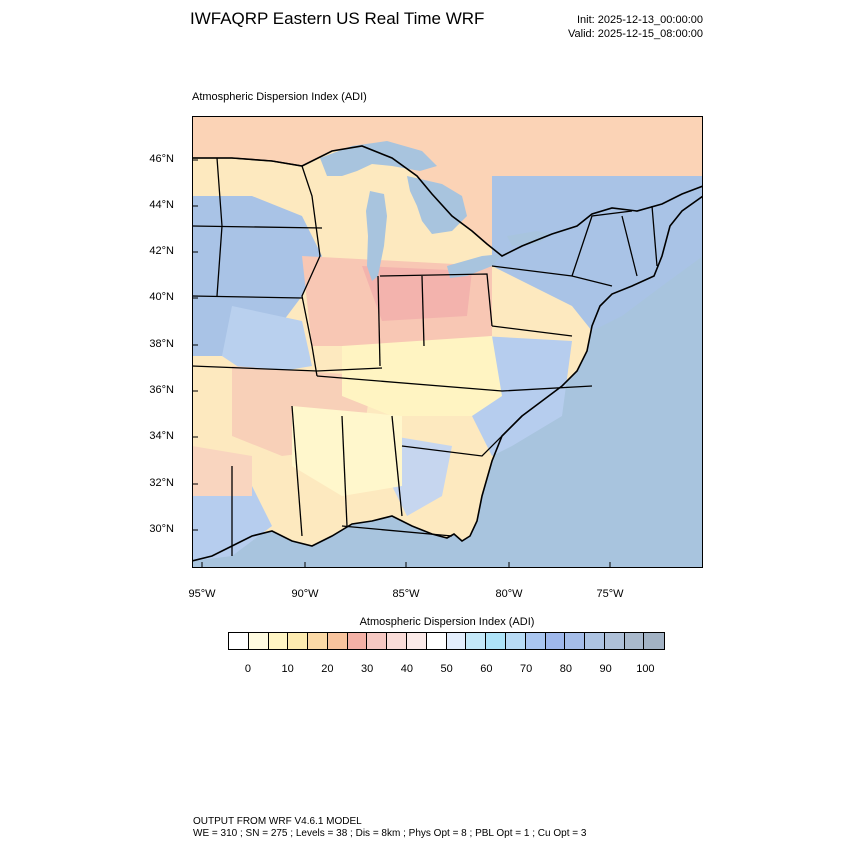 Image resolution: width=850 pixels, height=850 pixels. What do you see at coordinates (277, 821) in the screenshot?
I see `footer-line-1: OUTPUT FROM WRF V4.6.1 MODEL` at bounding box center [277, 821].